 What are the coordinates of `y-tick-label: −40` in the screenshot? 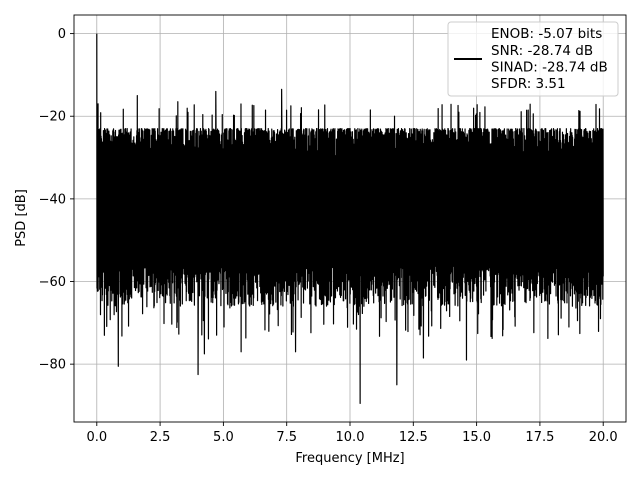 It's located at (52, 199).